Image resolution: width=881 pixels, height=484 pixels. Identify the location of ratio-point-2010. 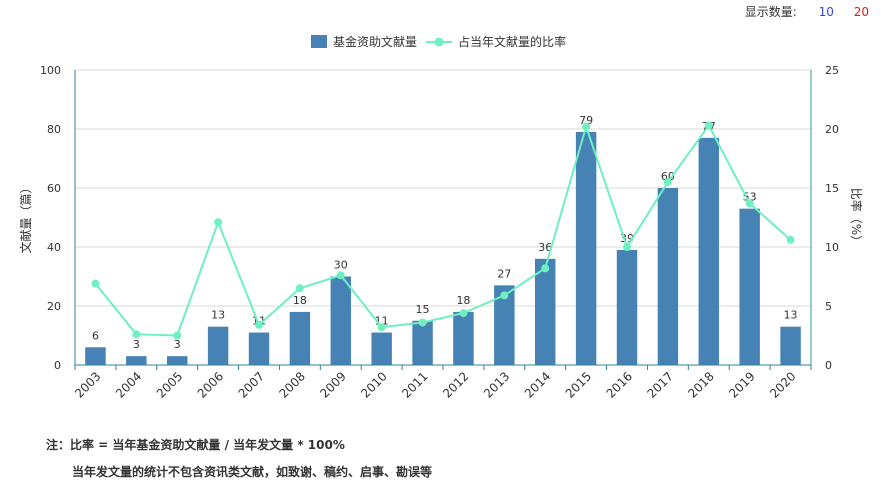
(381, 327).